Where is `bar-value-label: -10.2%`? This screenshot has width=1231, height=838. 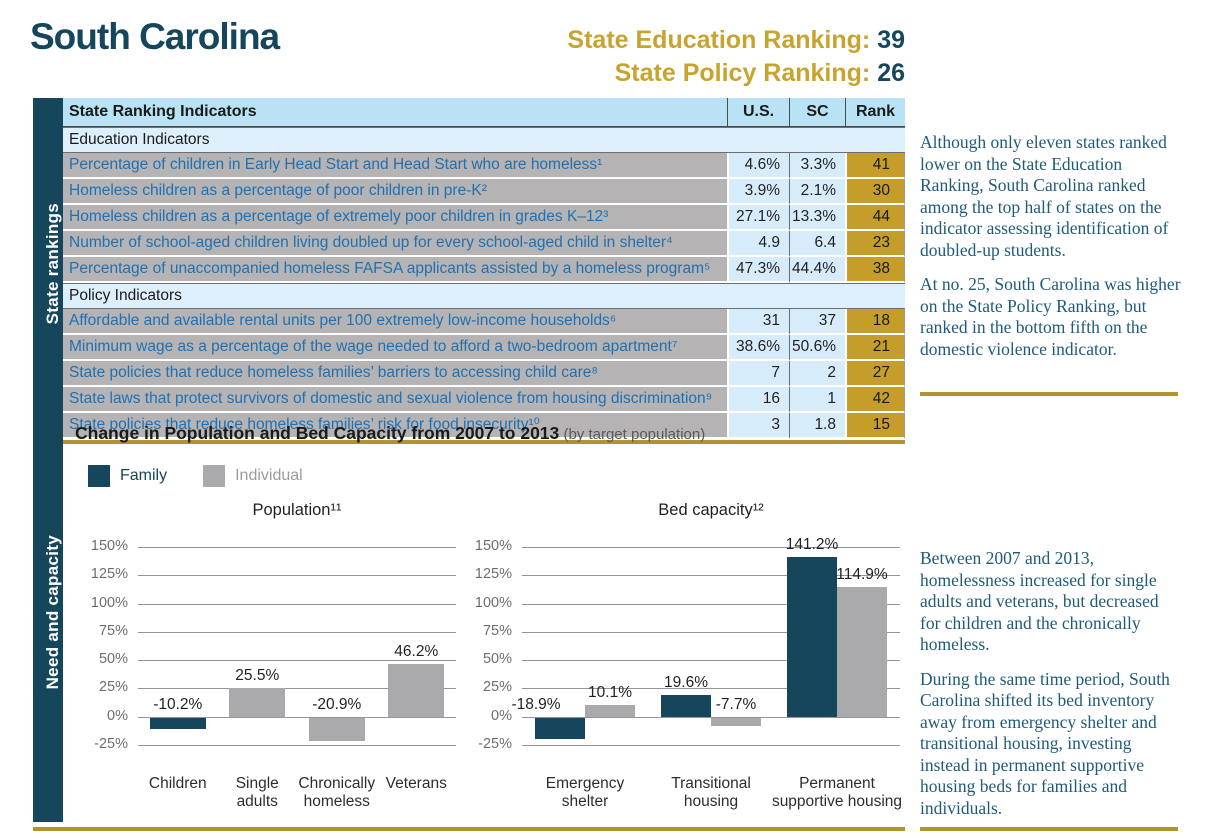
bar-value-label: -10.2% is located at coordinates (178, 704).